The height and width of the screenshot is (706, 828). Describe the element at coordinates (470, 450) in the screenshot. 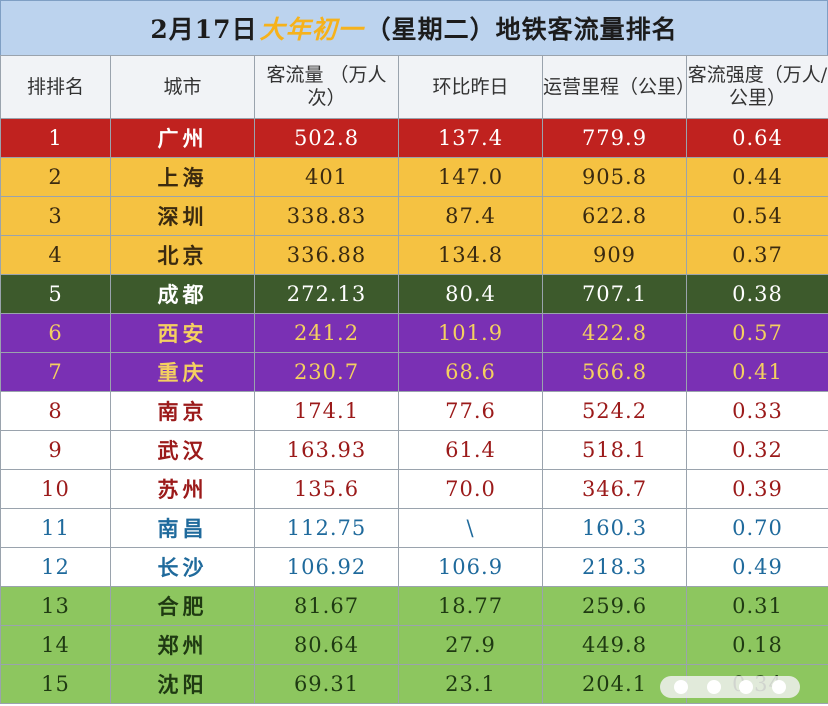

I see `cell-change: 61.4` at that location.